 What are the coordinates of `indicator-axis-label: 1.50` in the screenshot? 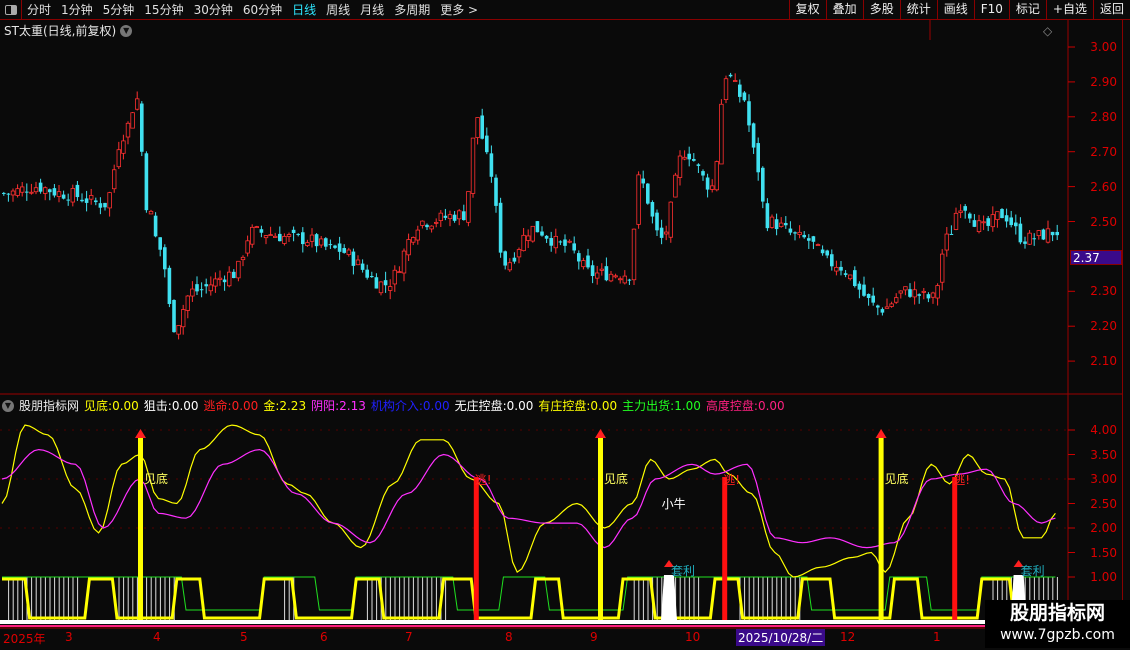 It's located at (1103, 552).